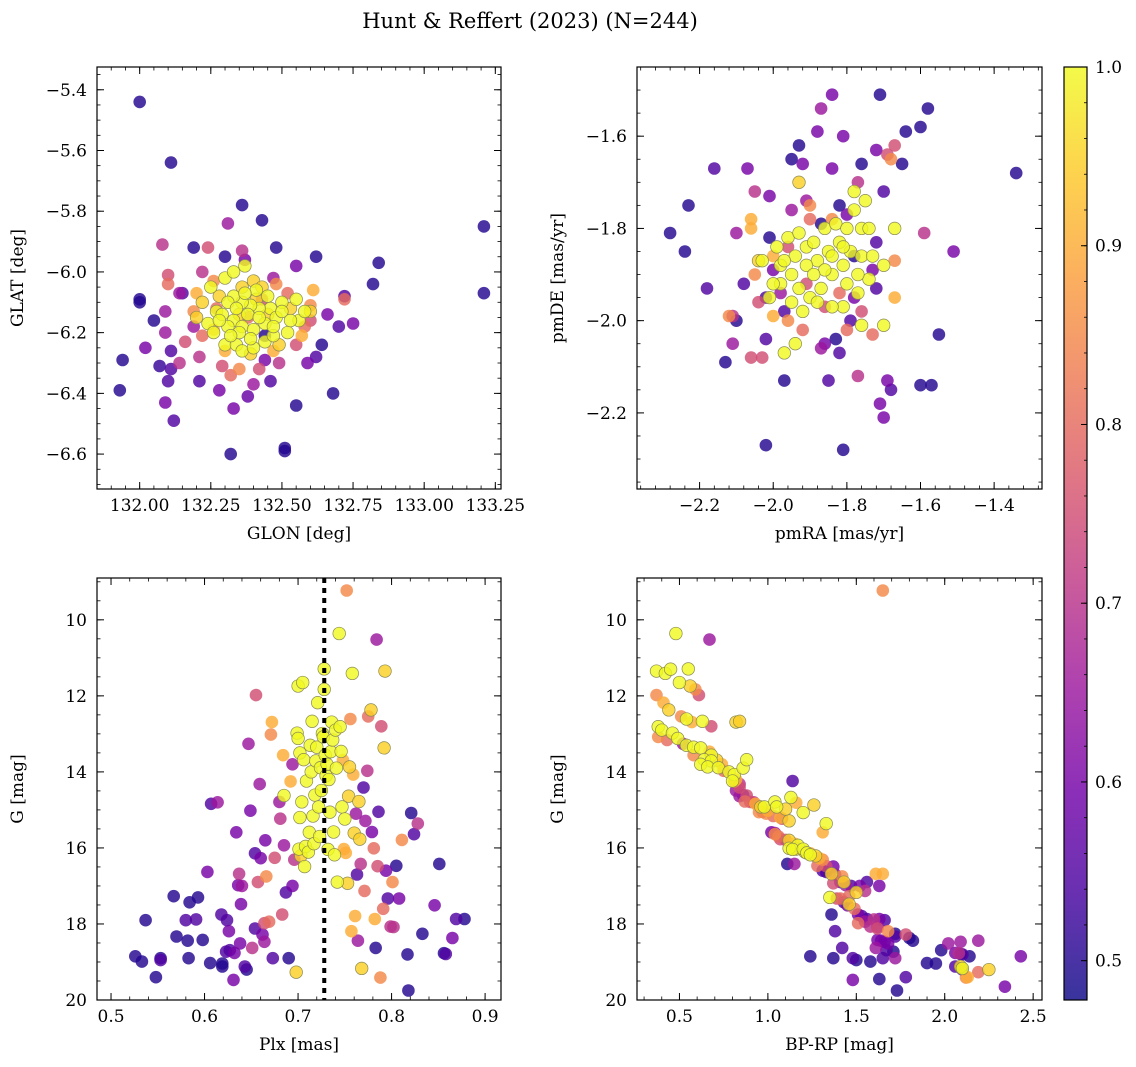 The height and width of the screenshot is (1067, 1136). Describe the element at coordinates (773, 506) in the screenshot. I see `x-tick-label: −2.0` at that location.